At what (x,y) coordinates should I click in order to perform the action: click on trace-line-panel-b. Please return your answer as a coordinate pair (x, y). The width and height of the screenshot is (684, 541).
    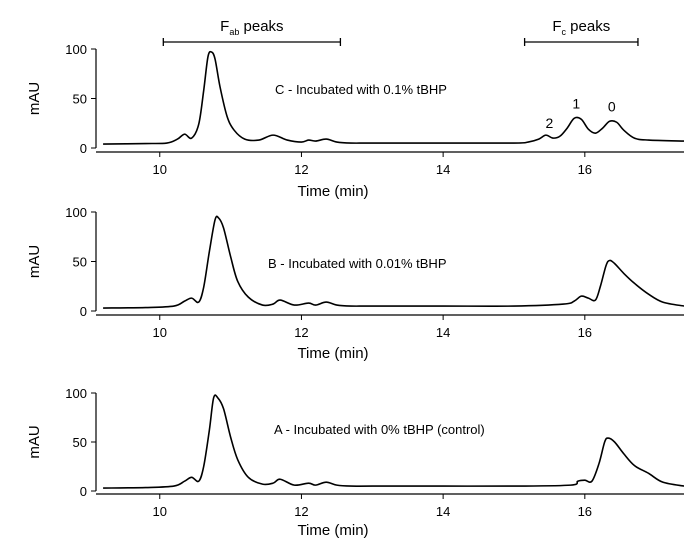
    Looking at the image, I should click on (393, 262).